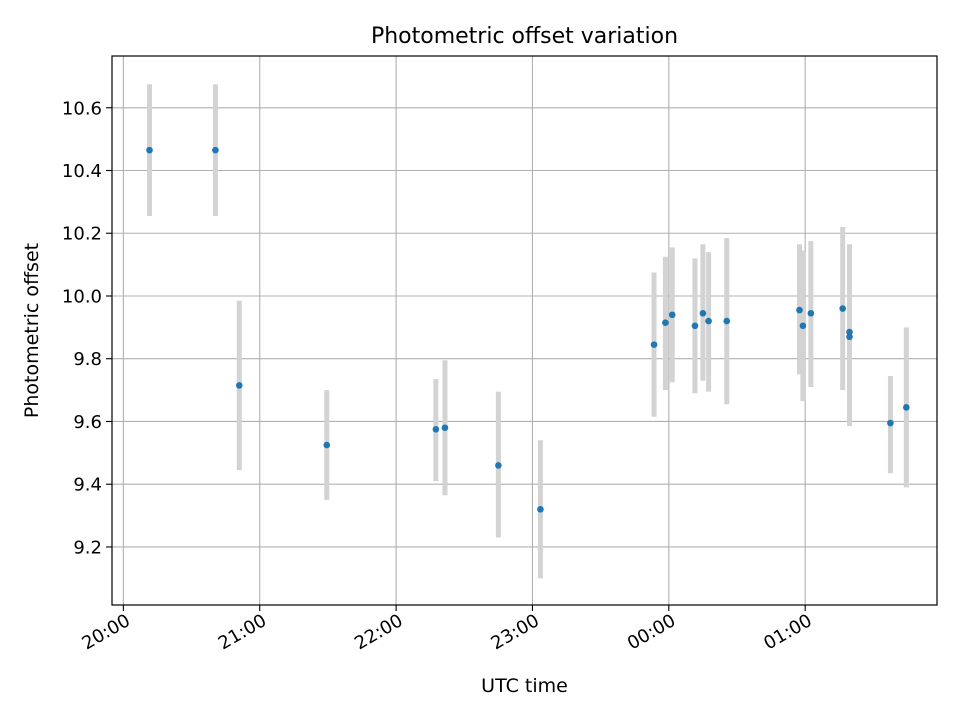 The height and width of the screenshot is (720, 960). I want to click on y-tick-label: 10.4, so click(82, 171).